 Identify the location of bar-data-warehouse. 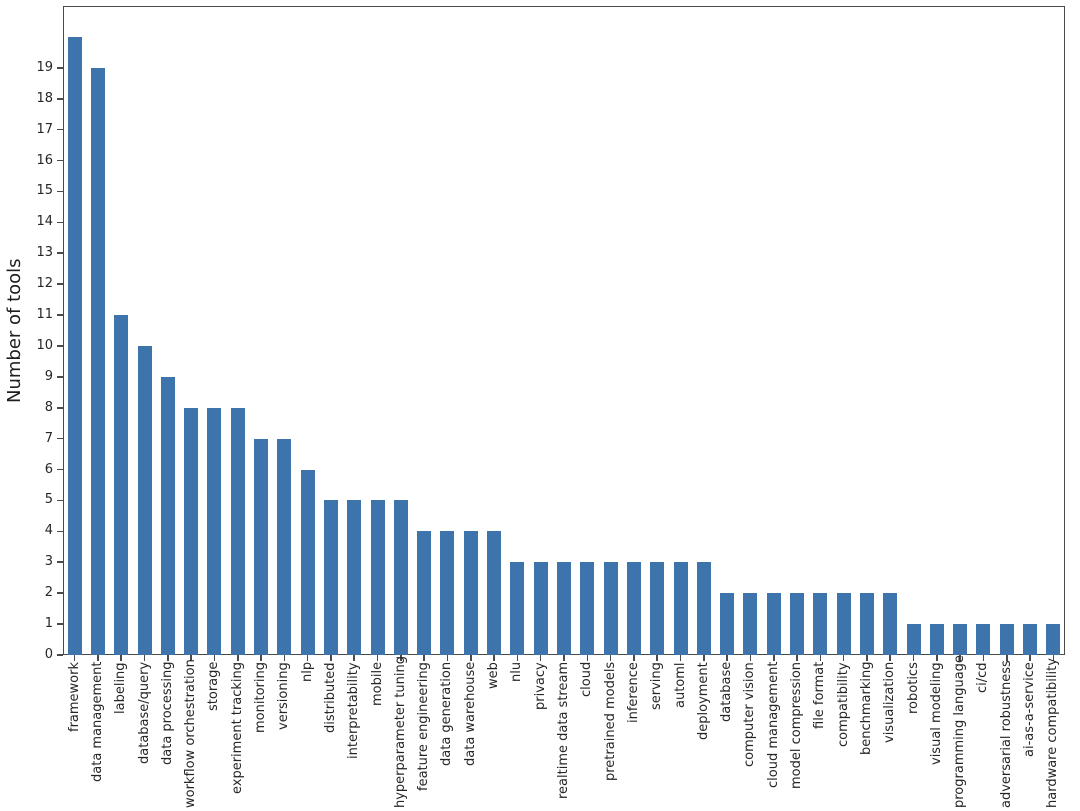
(470, 593).